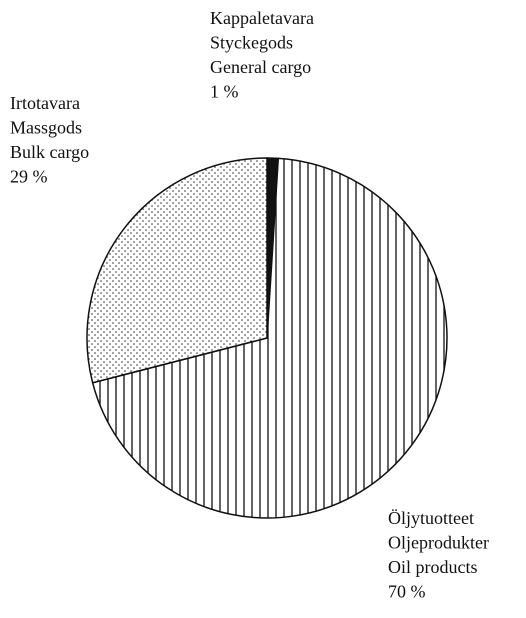  Describe the element at coordinates (224, 92) in the screenshot. I see `slice-value-label: 1 %` at that location.